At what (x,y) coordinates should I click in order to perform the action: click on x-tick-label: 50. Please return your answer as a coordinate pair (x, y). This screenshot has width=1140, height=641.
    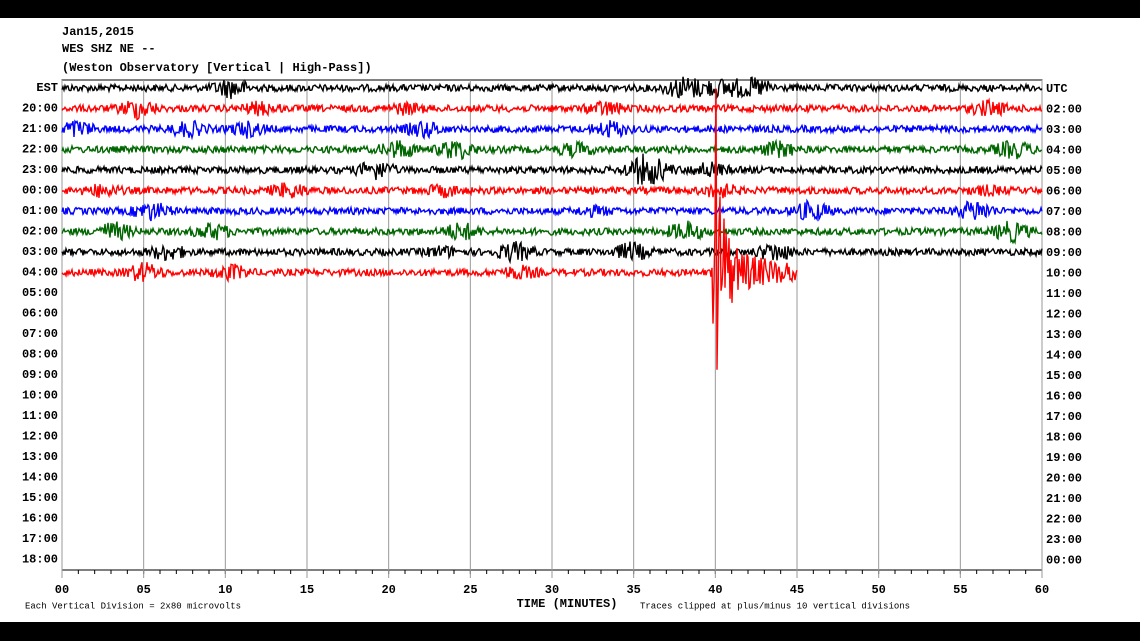
    Looking at the image, I should click on (878, 590).